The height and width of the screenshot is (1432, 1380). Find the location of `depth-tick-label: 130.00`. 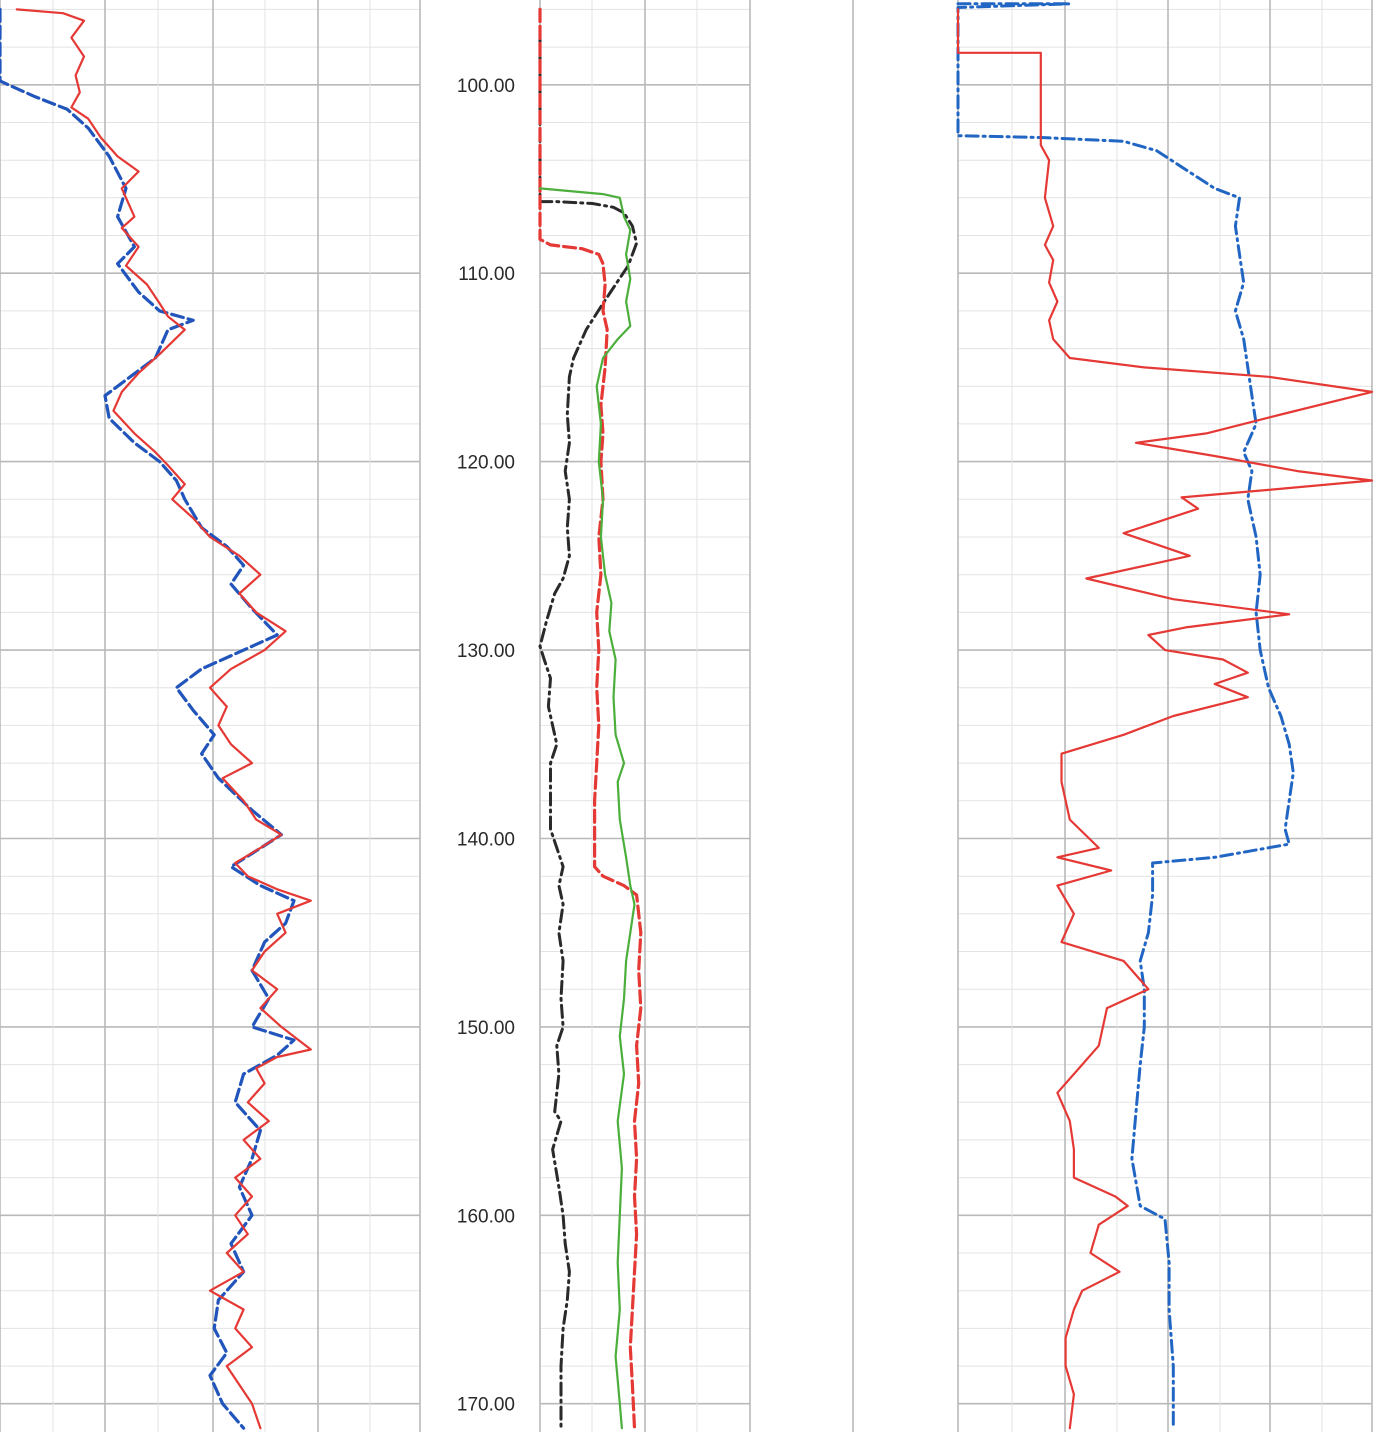

depth-tick-label: 130.00 is located at coordinates (486, 651).